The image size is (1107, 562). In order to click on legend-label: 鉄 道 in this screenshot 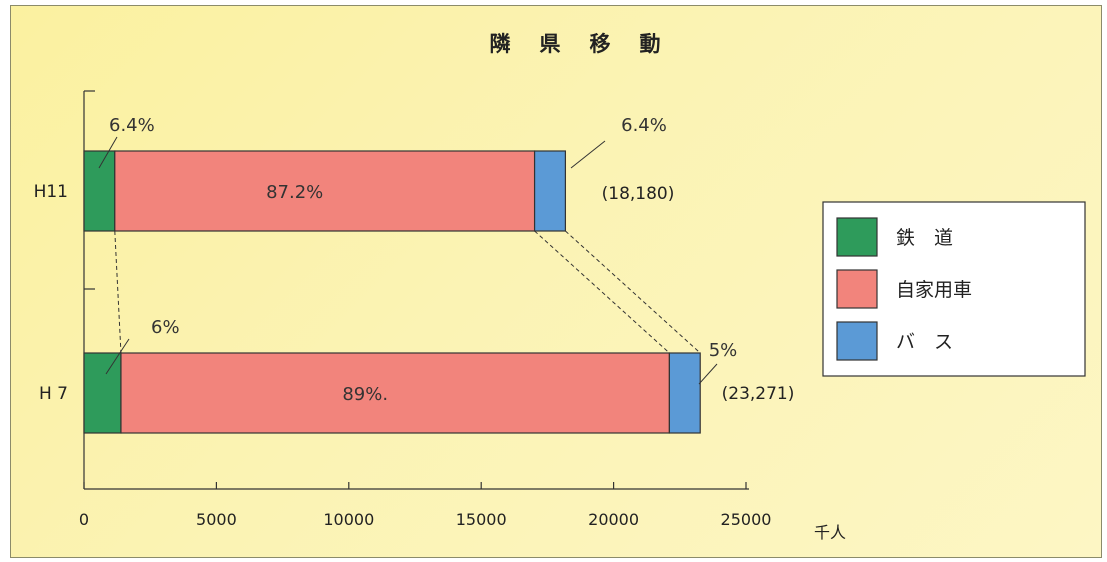, I will do `click(924, 238)`.